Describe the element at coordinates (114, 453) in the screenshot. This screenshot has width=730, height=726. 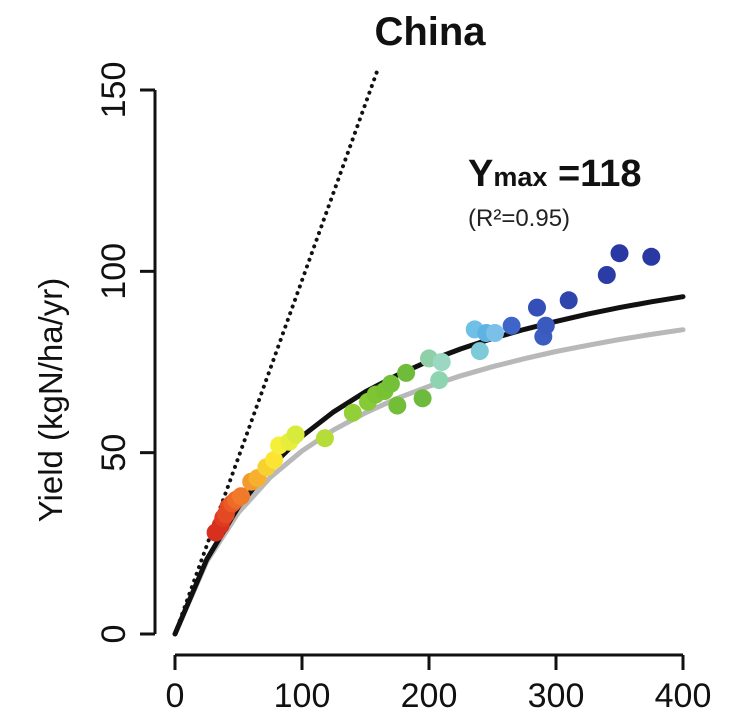
I see `y-tick-label: 50` at that location.